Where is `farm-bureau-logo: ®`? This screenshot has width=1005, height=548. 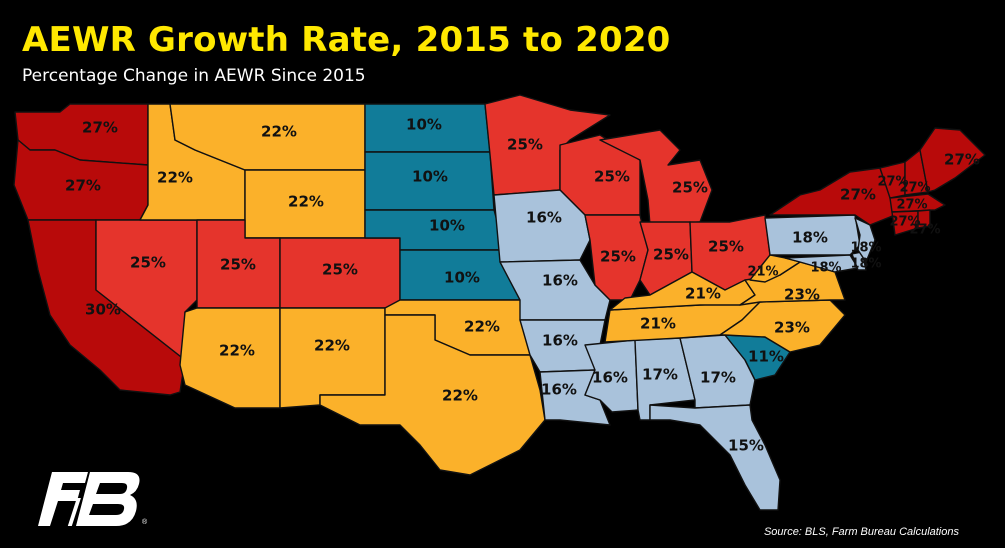
farm-bureau-logo: ® is located at coordinates (93, 499).